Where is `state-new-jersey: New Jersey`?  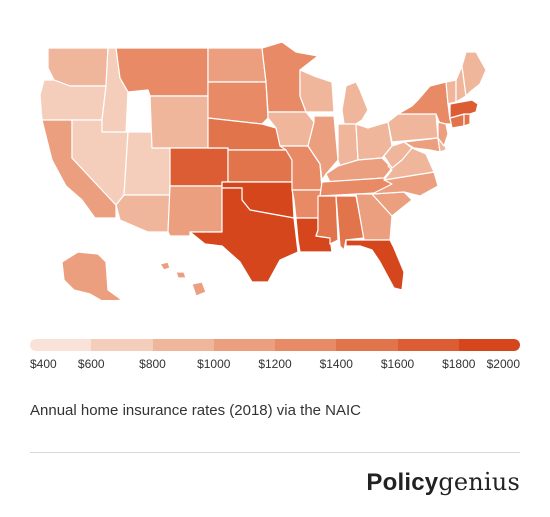
state-new-jersey: New Jersey is located at coordinates (443, 134).